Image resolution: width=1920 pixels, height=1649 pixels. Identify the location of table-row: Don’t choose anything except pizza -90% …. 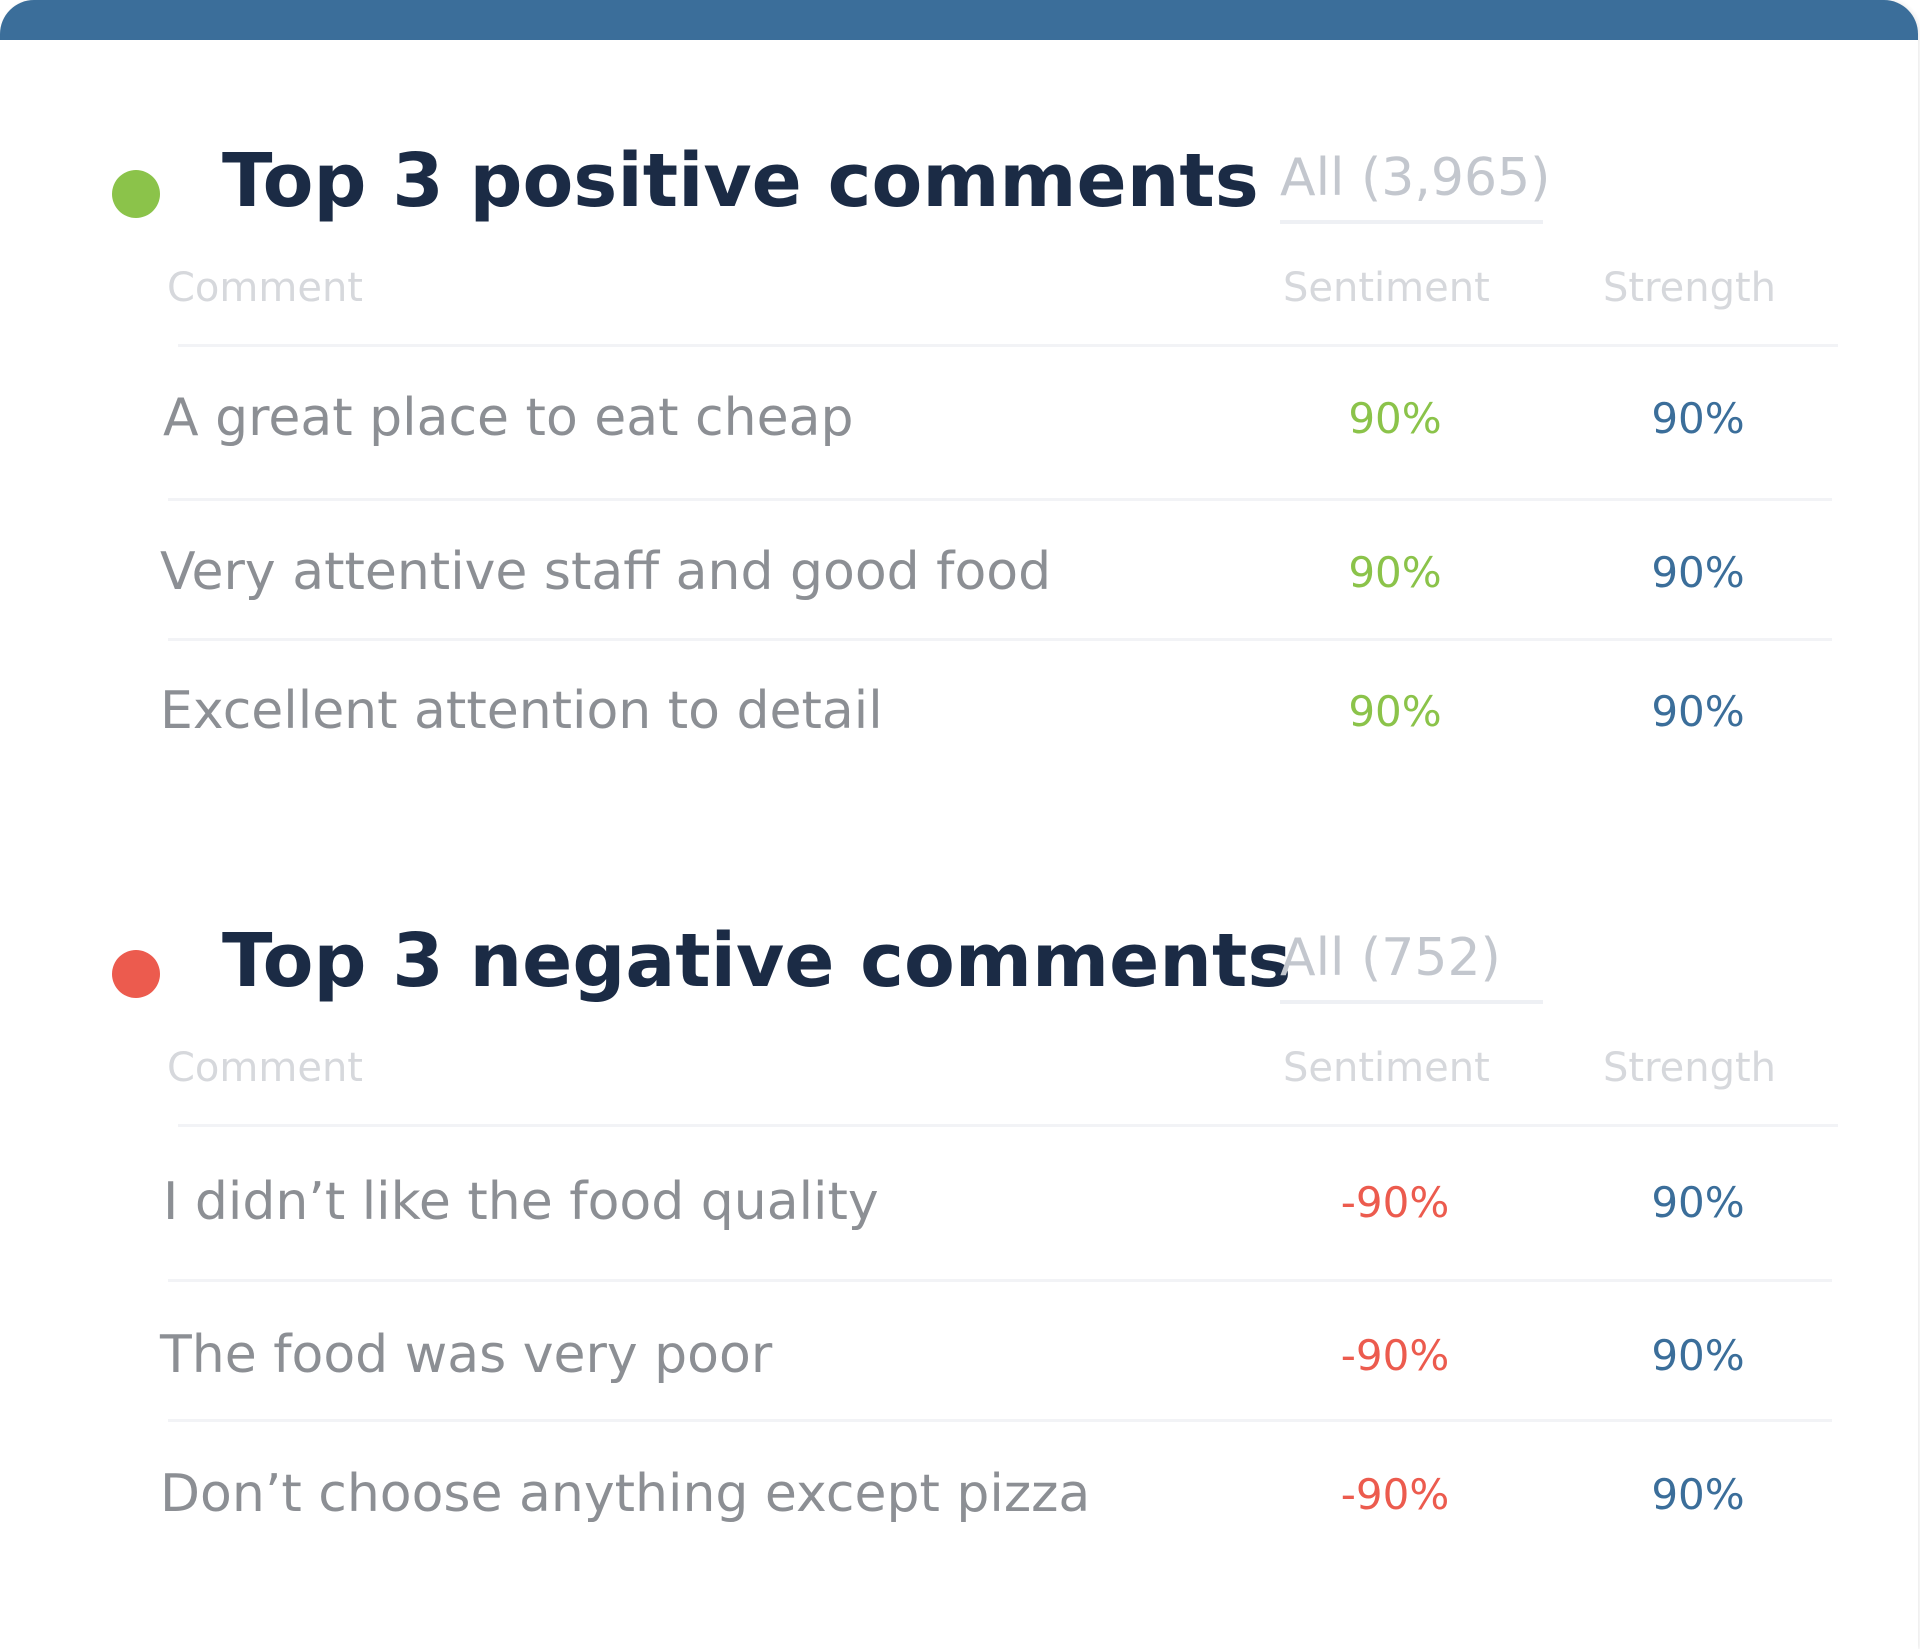
(959, 1494).